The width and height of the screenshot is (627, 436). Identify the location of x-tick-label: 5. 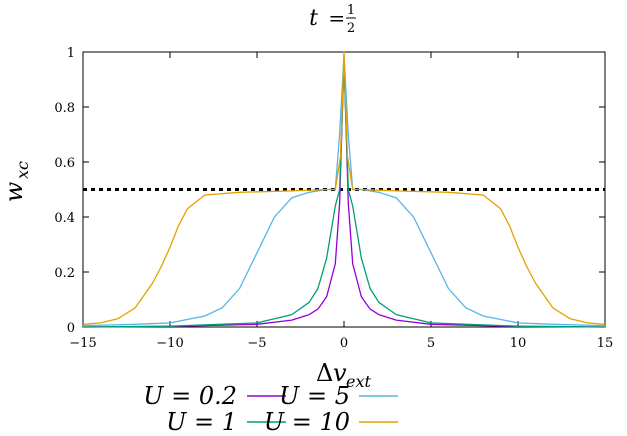
(431, 343).